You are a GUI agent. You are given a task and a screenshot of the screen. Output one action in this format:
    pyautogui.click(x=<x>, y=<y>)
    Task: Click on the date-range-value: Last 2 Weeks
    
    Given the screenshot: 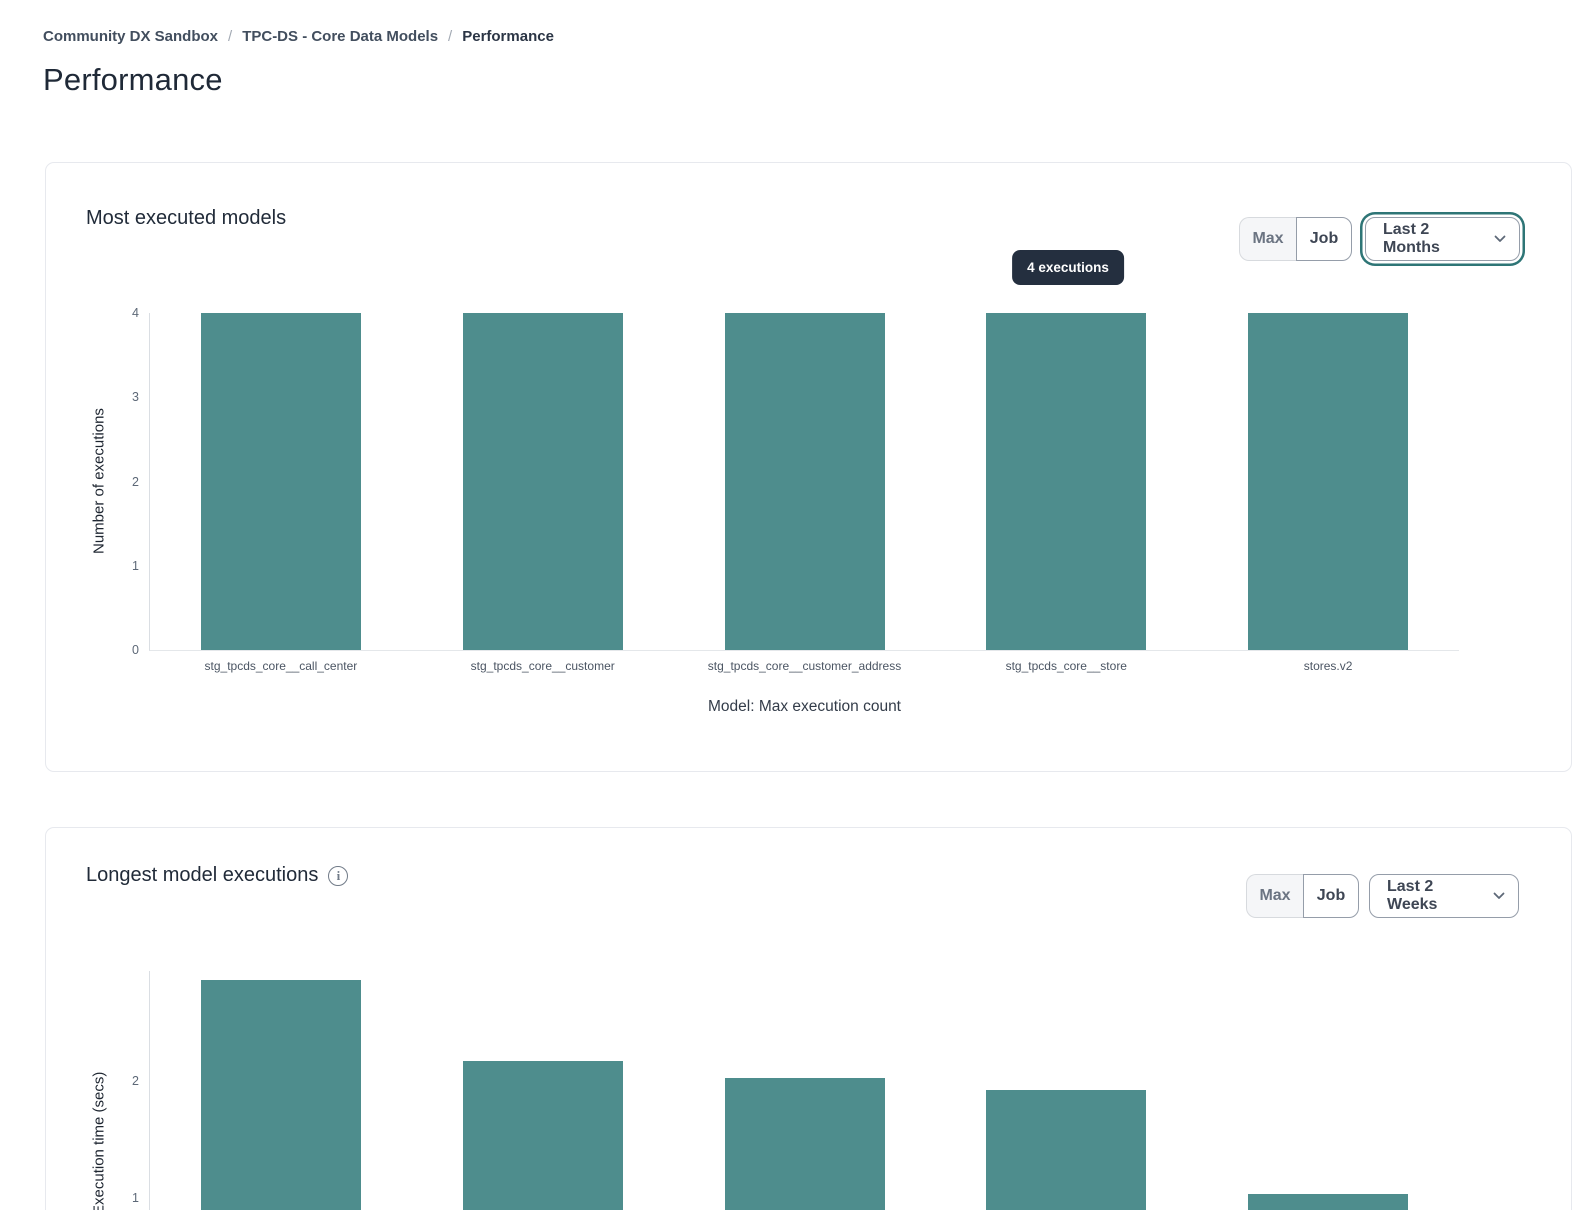 What is the action you would take?
    pyautogui.click(x=1412, y=895)
    